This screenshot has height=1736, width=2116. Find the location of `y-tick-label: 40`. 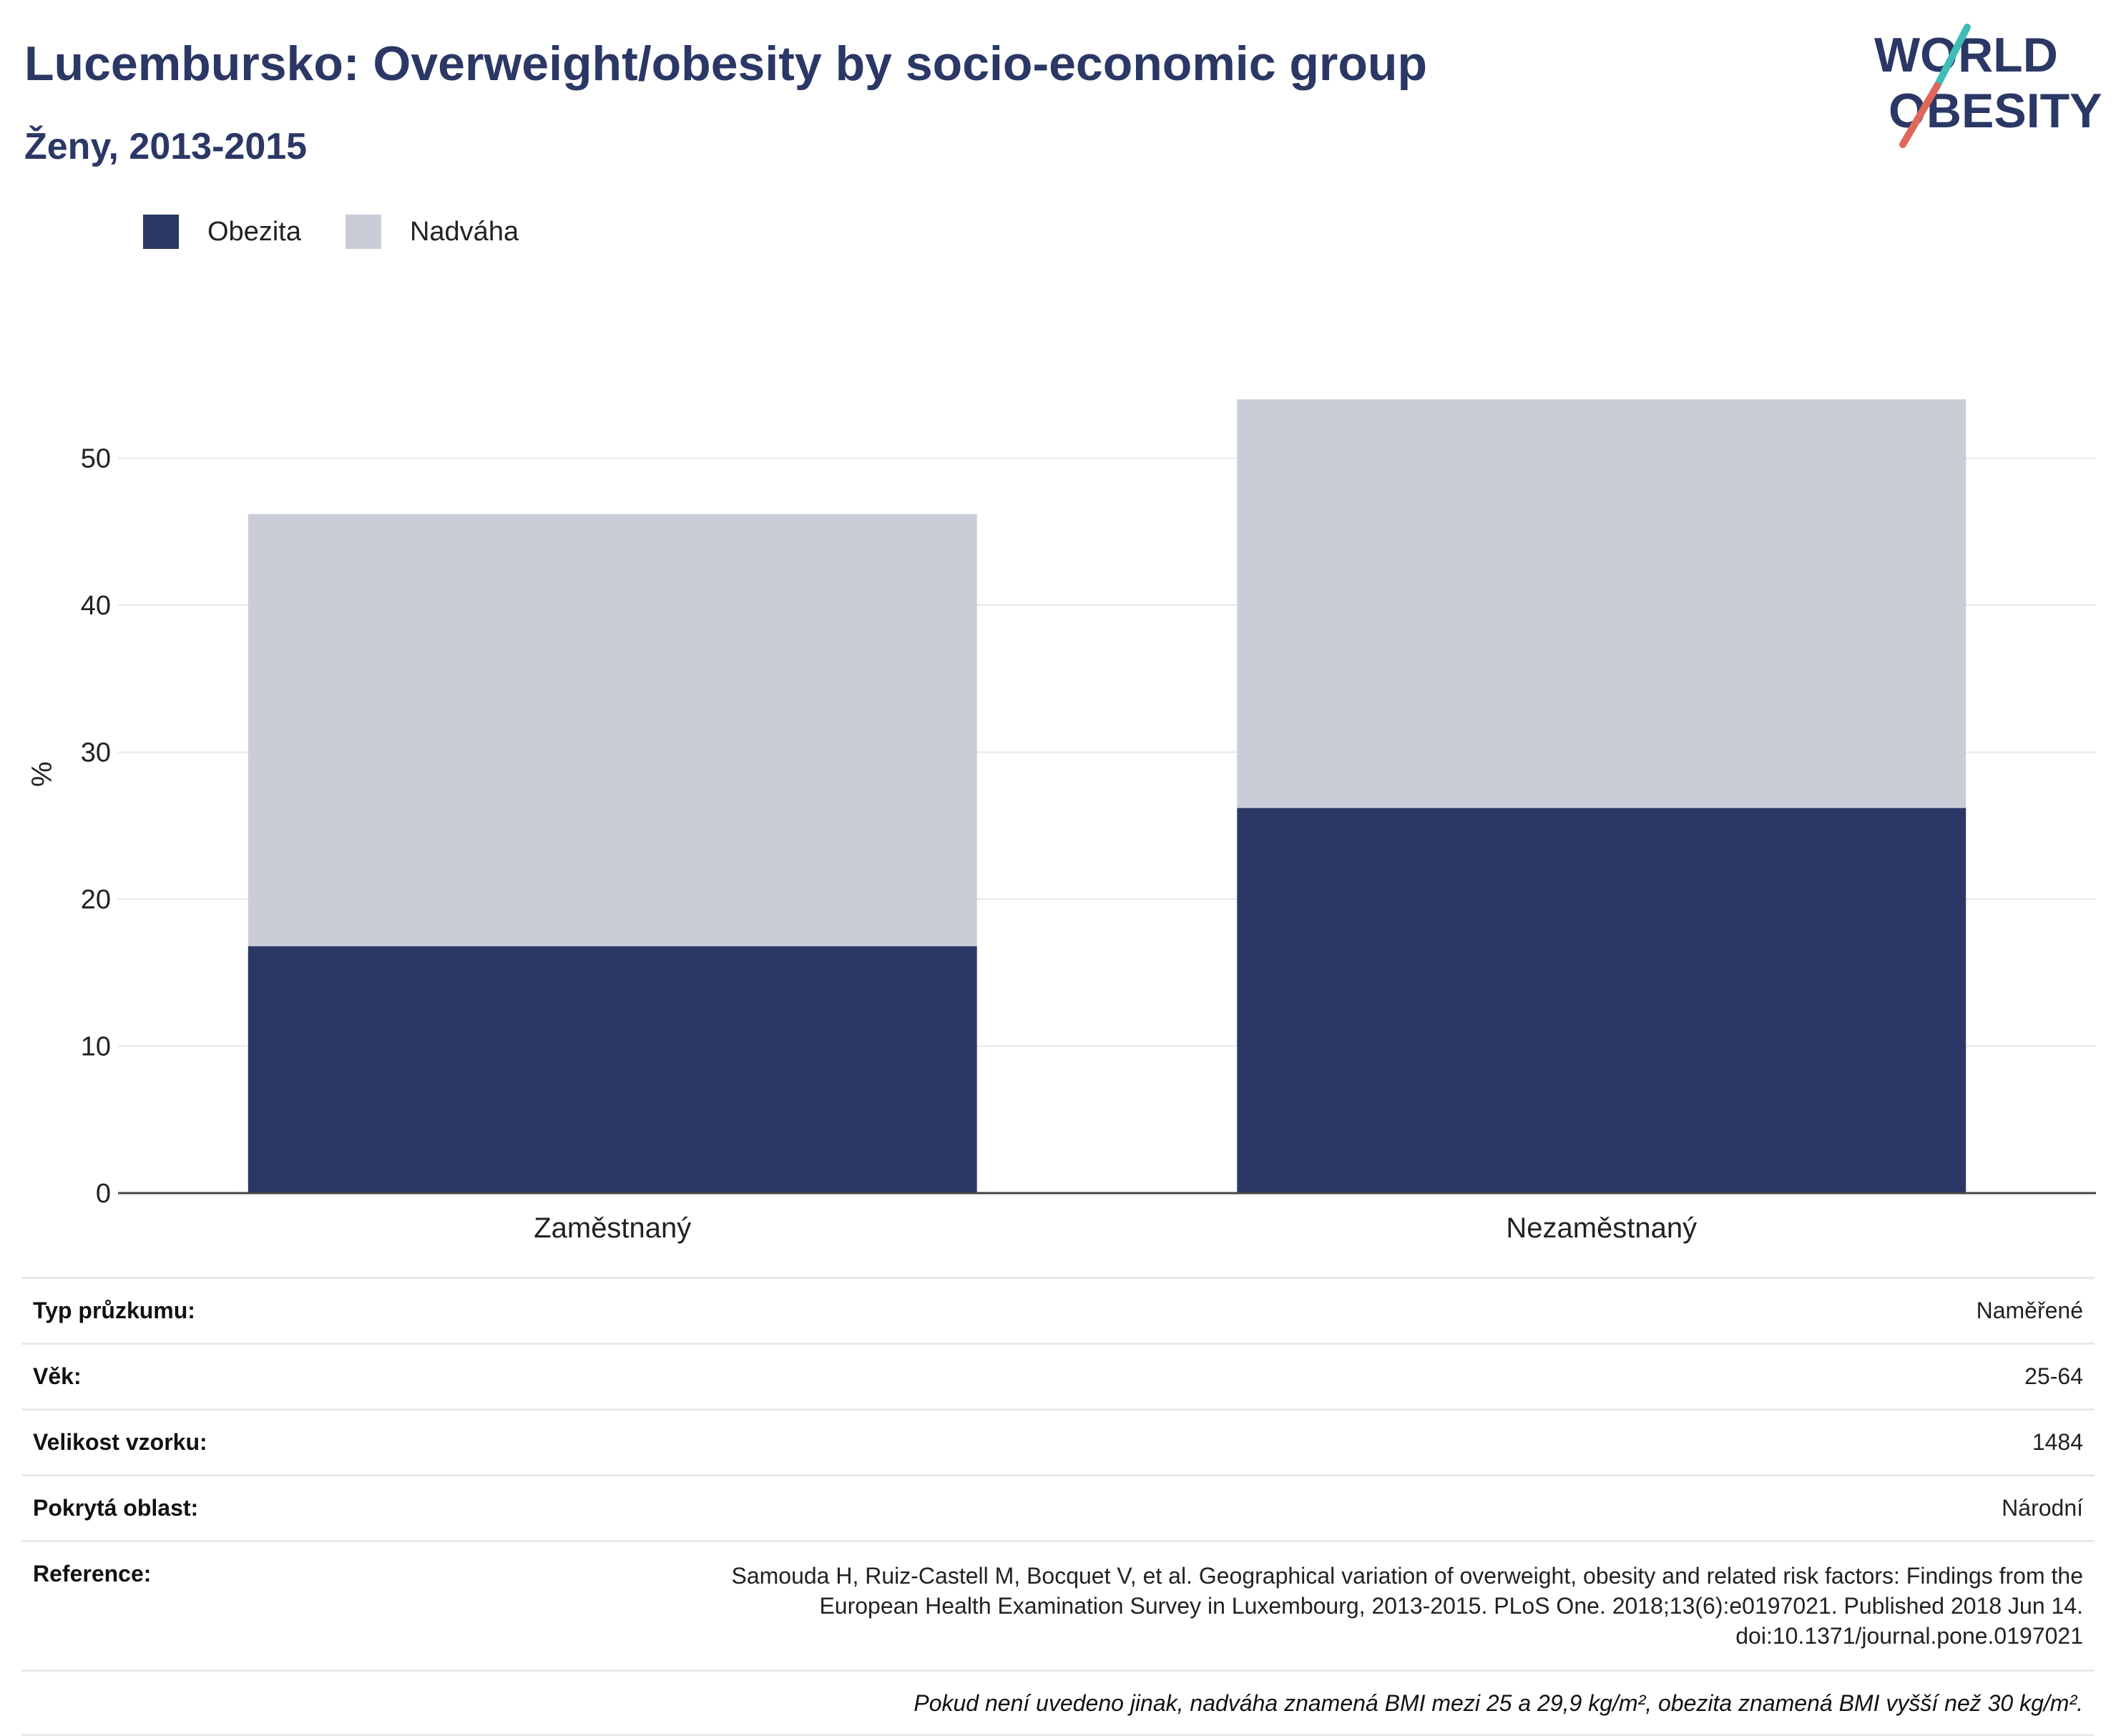

y-tick-label: 40 is located at coordinates (96, 606).